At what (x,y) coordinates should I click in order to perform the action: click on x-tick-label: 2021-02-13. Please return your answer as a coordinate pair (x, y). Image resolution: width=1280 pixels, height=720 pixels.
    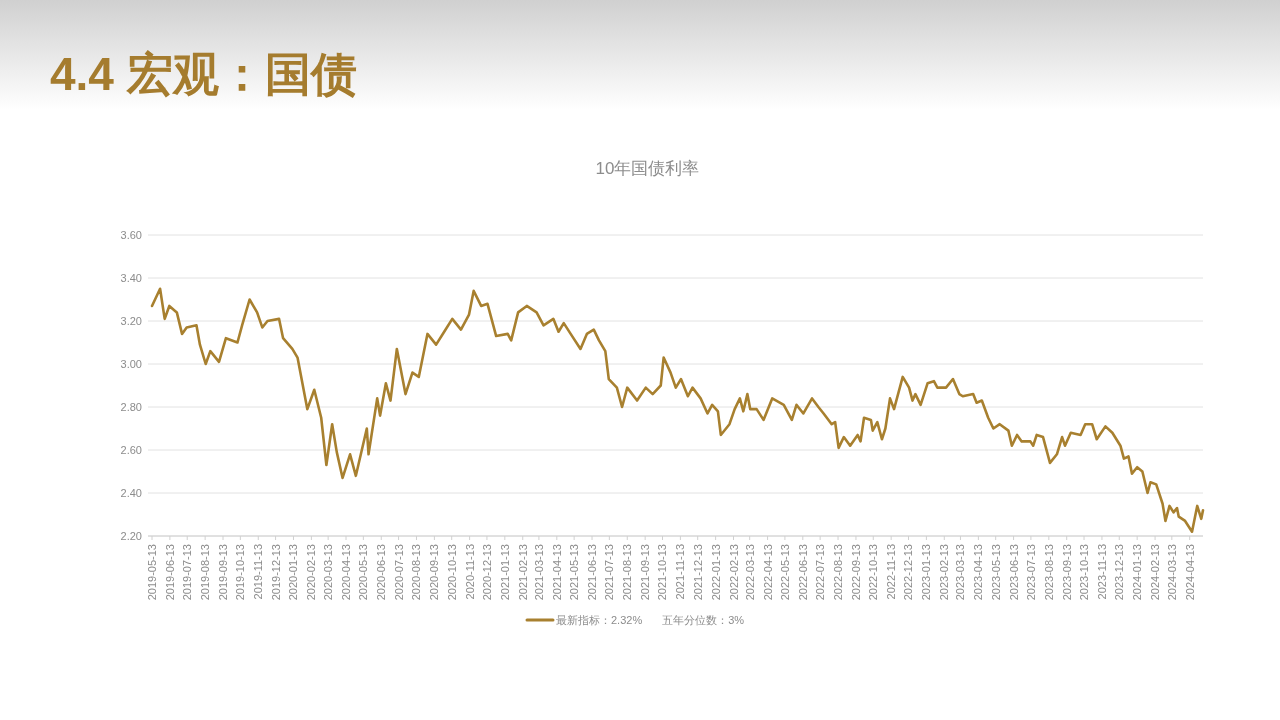
    Looking at the image, I should click on (522, 572).